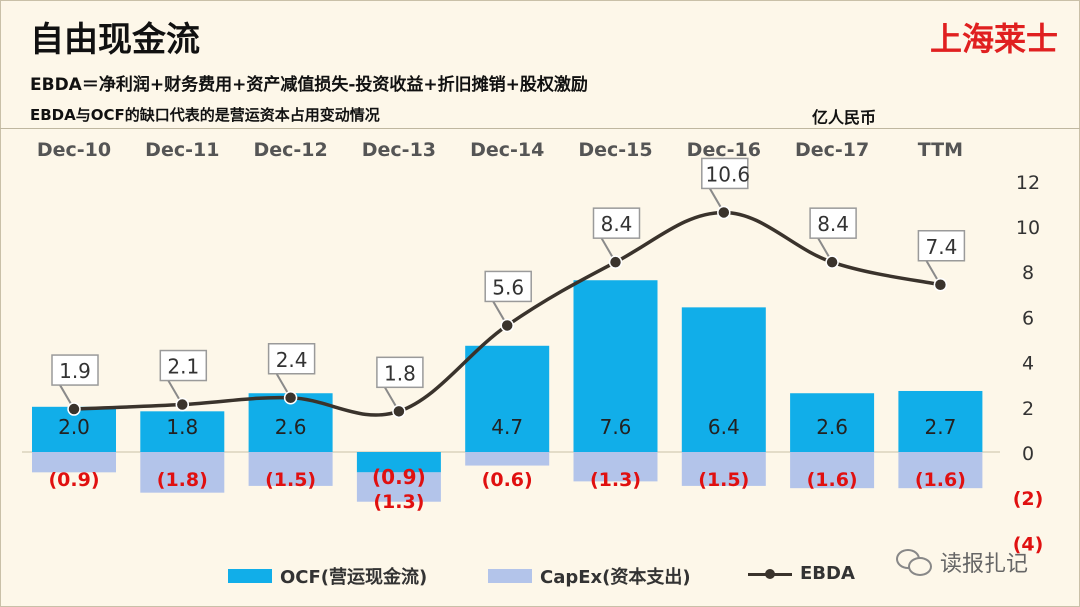  I want to click on legend-label-capex: CapEx(资本支出), so click(615, 577).